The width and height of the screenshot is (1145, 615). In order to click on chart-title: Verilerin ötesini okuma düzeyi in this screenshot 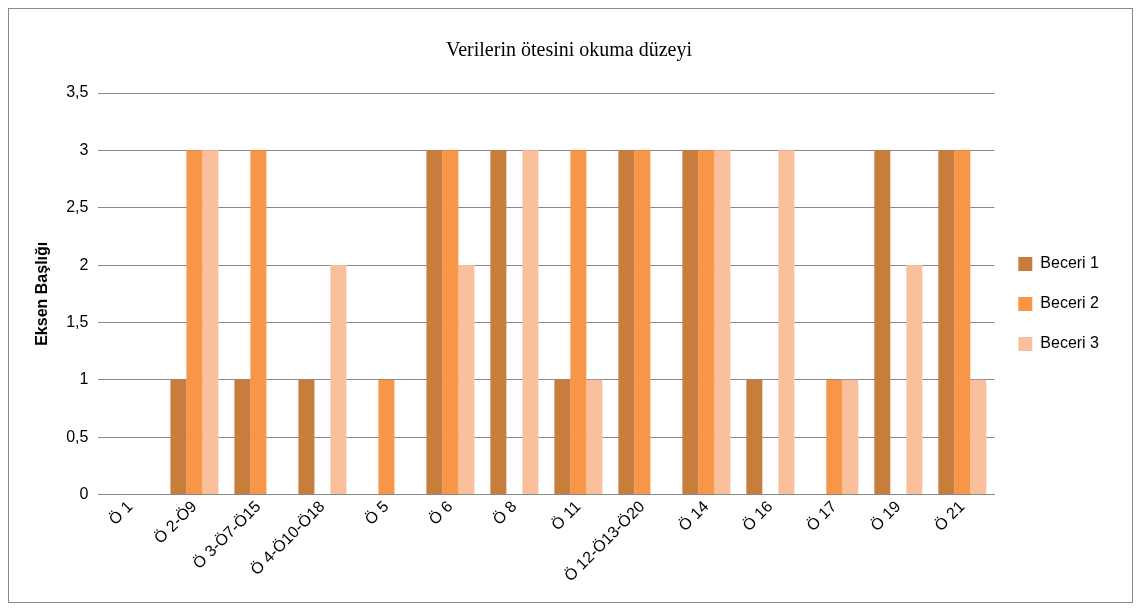, I will do `click(569, 50)`.